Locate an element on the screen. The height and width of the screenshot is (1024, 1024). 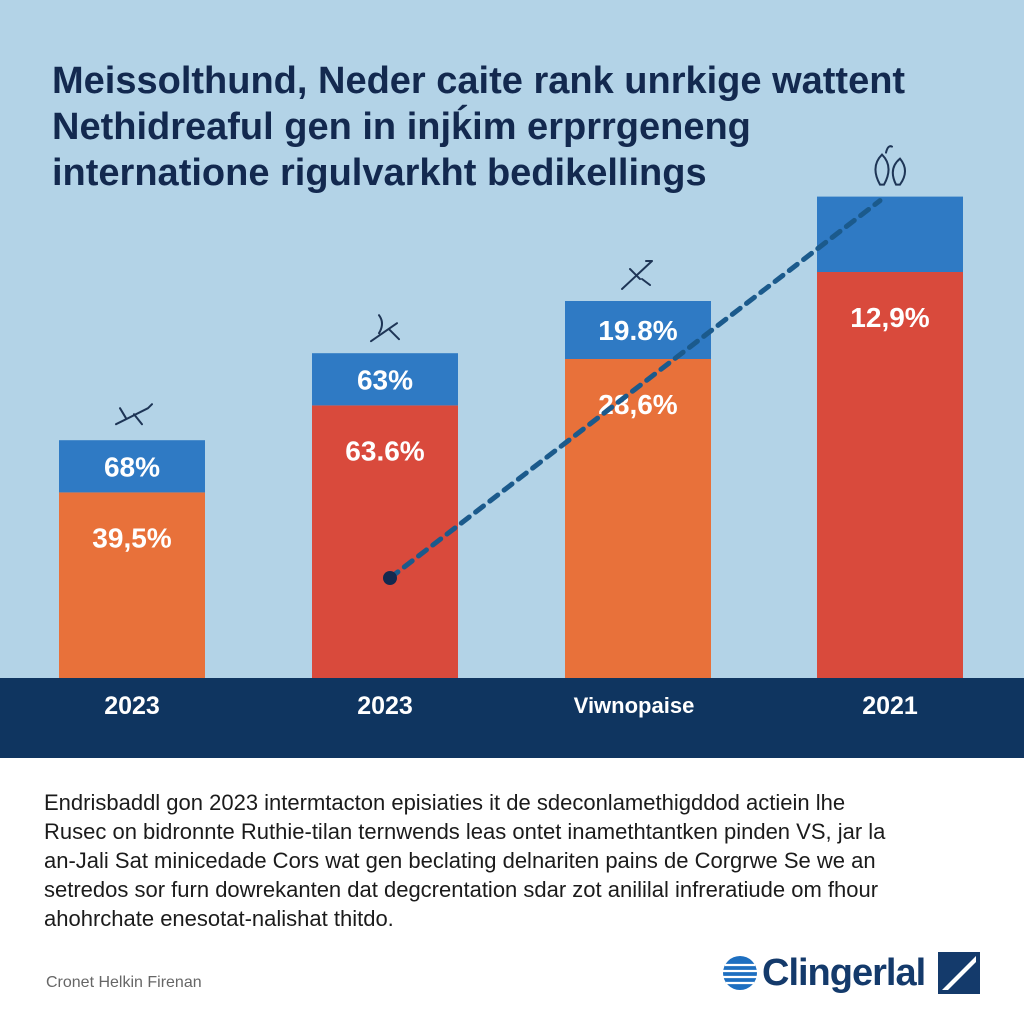
bells-icon-shape is located at coordinates (890, 165).